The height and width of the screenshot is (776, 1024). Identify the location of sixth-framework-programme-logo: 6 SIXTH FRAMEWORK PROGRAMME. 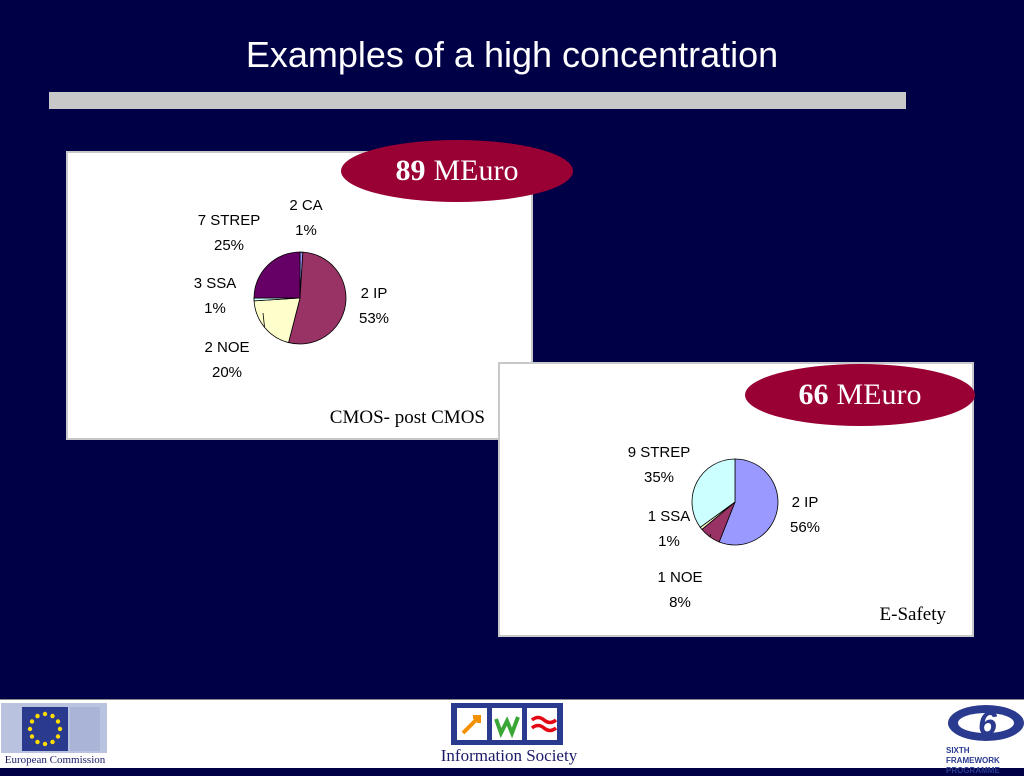
(984, 734).